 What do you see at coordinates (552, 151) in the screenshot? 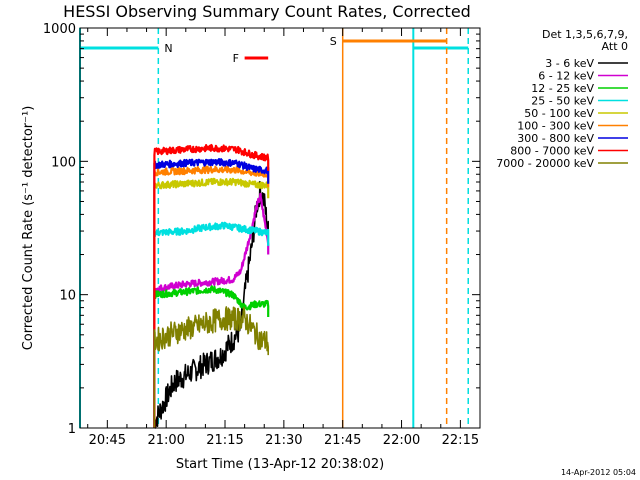
I see `legend-label: 800 - 7000 keV` at bounding box center [552, 151].